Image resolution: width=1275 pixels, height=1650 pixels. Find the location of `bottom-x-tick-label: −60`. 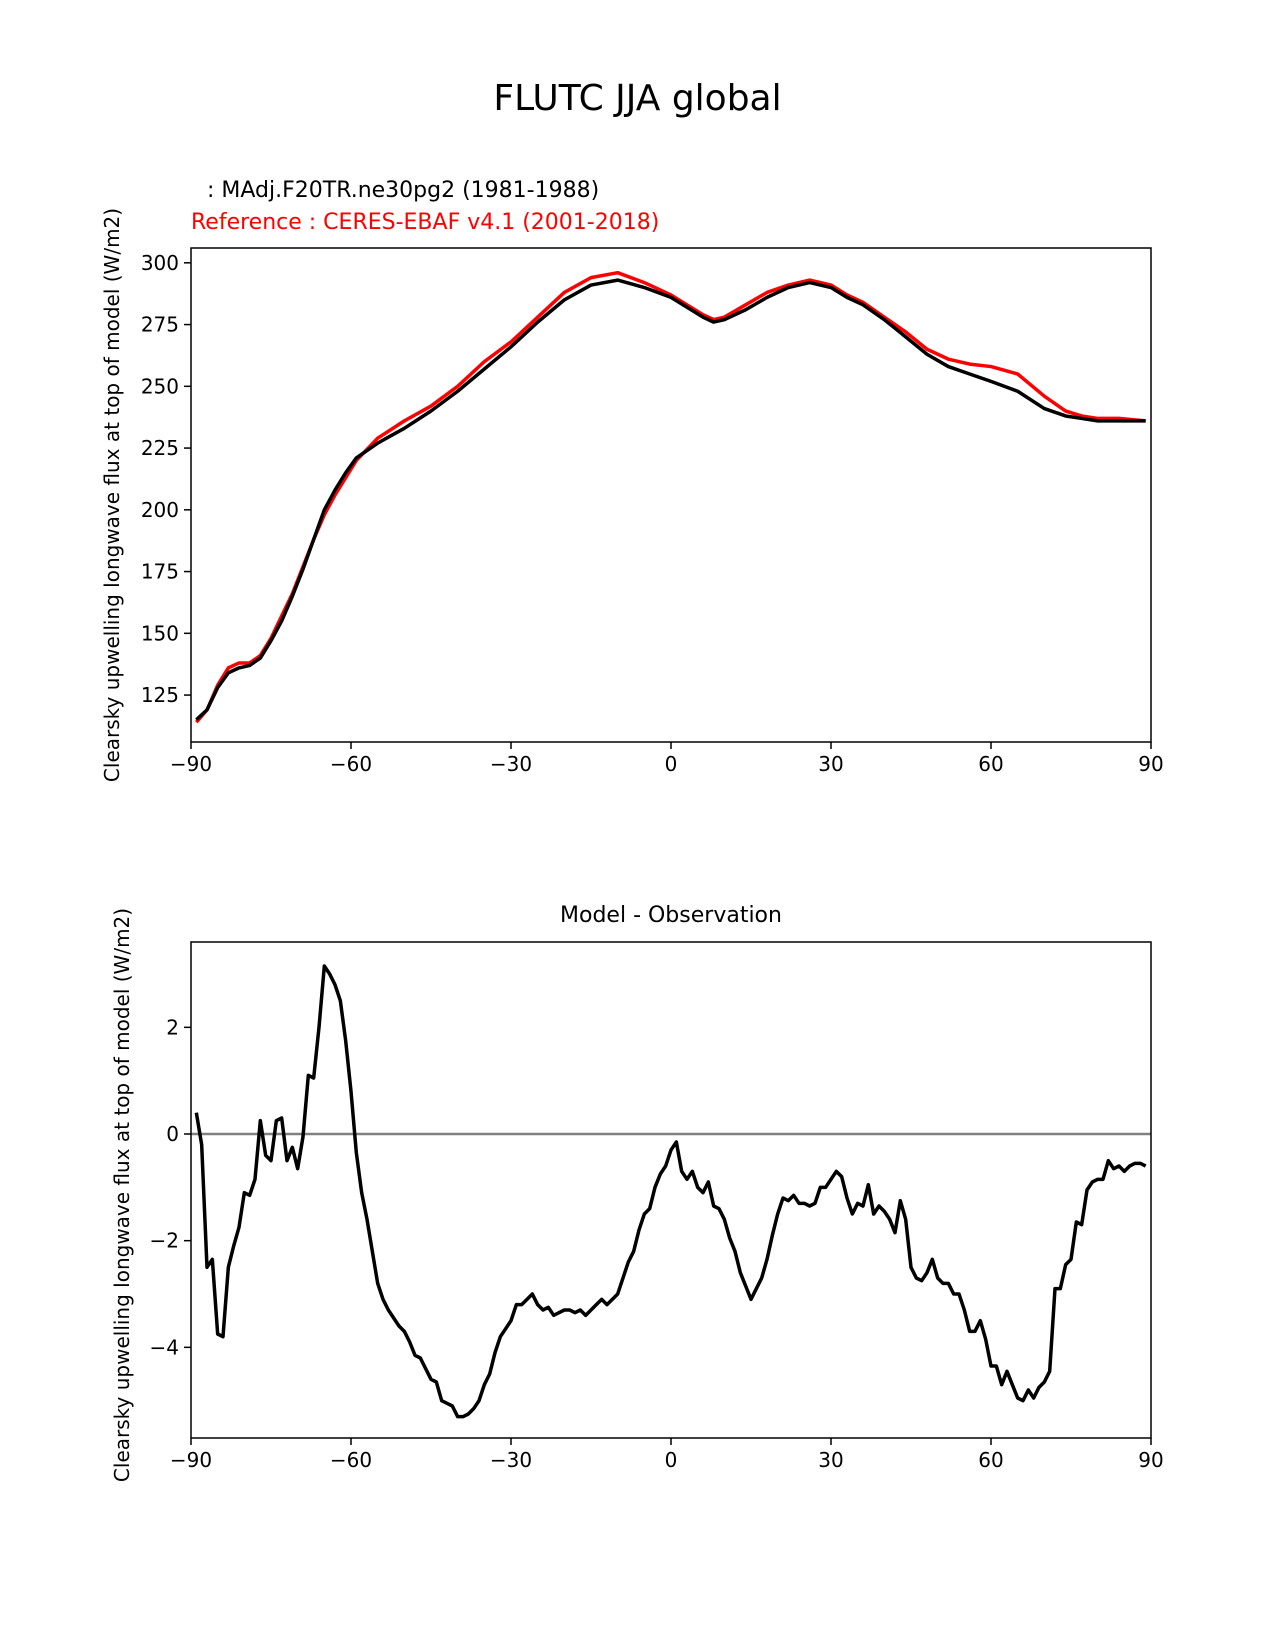

bottom-x-tick-label: −60 is located at coordinates (351, 1460).